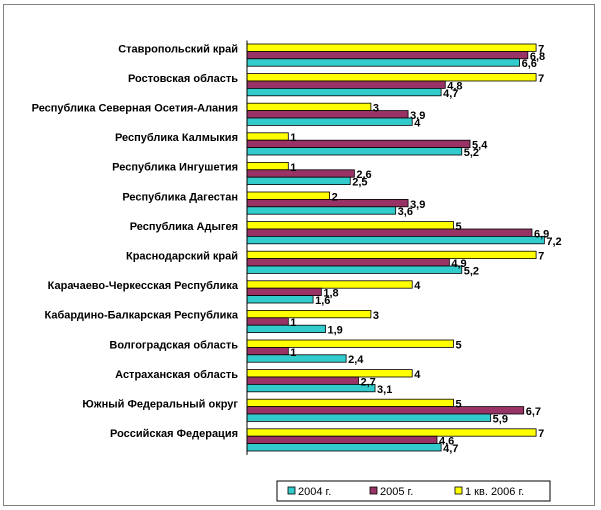  I want to click on data-label: 6,9, so click(541, 234).